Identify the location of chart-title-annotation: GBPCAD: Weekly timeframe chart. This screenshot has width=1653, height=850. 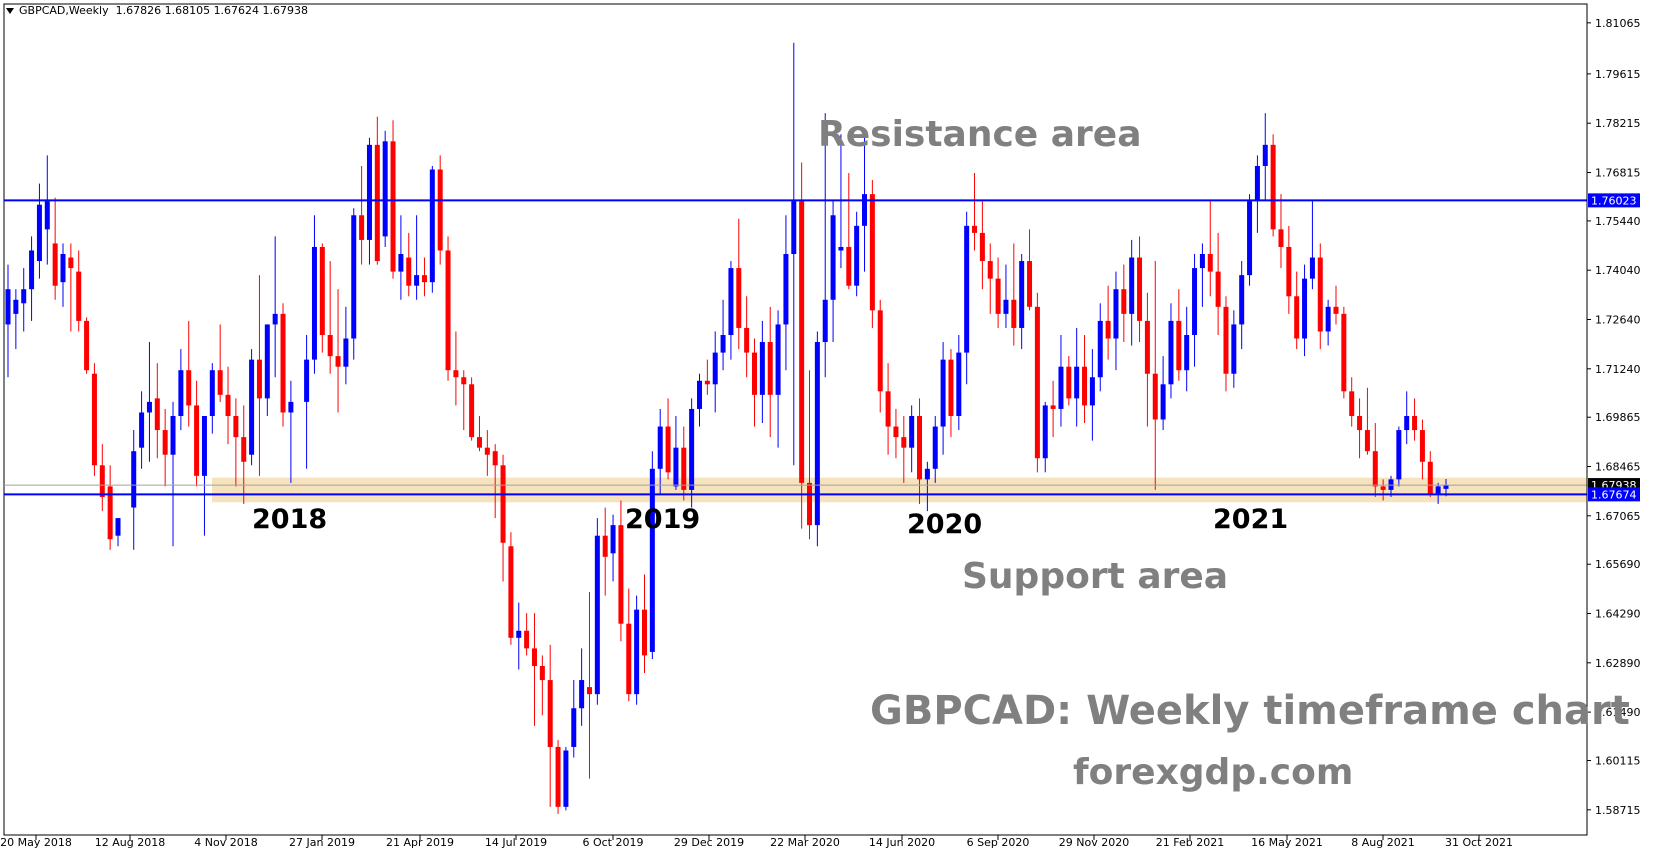
(1250, 711).